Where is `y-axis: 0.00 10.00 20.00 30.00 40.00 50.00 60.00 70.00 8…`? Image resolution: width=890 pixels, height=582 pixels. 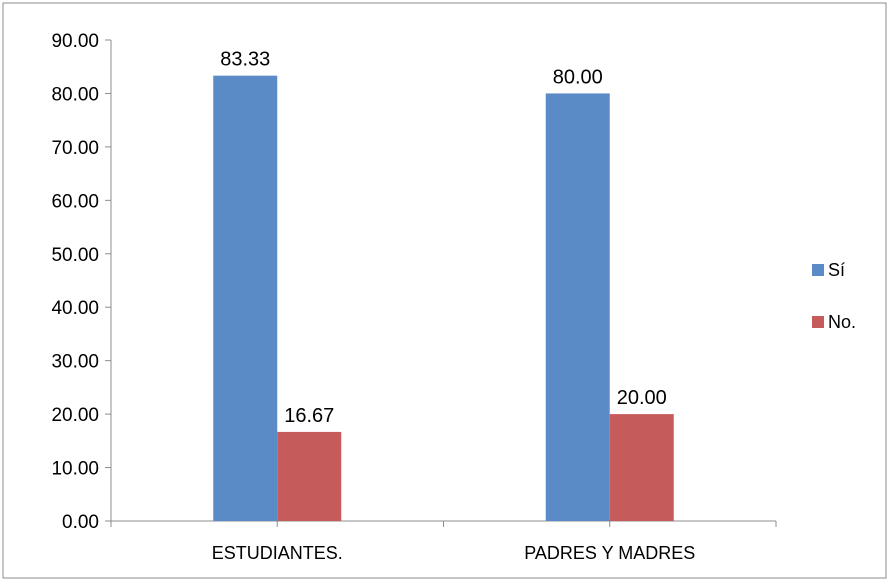
y-axis: 0.00 10.00 20.00 30.00 40.00 50.00 60.00 70.00 8… is located at coordinates (81, 282).